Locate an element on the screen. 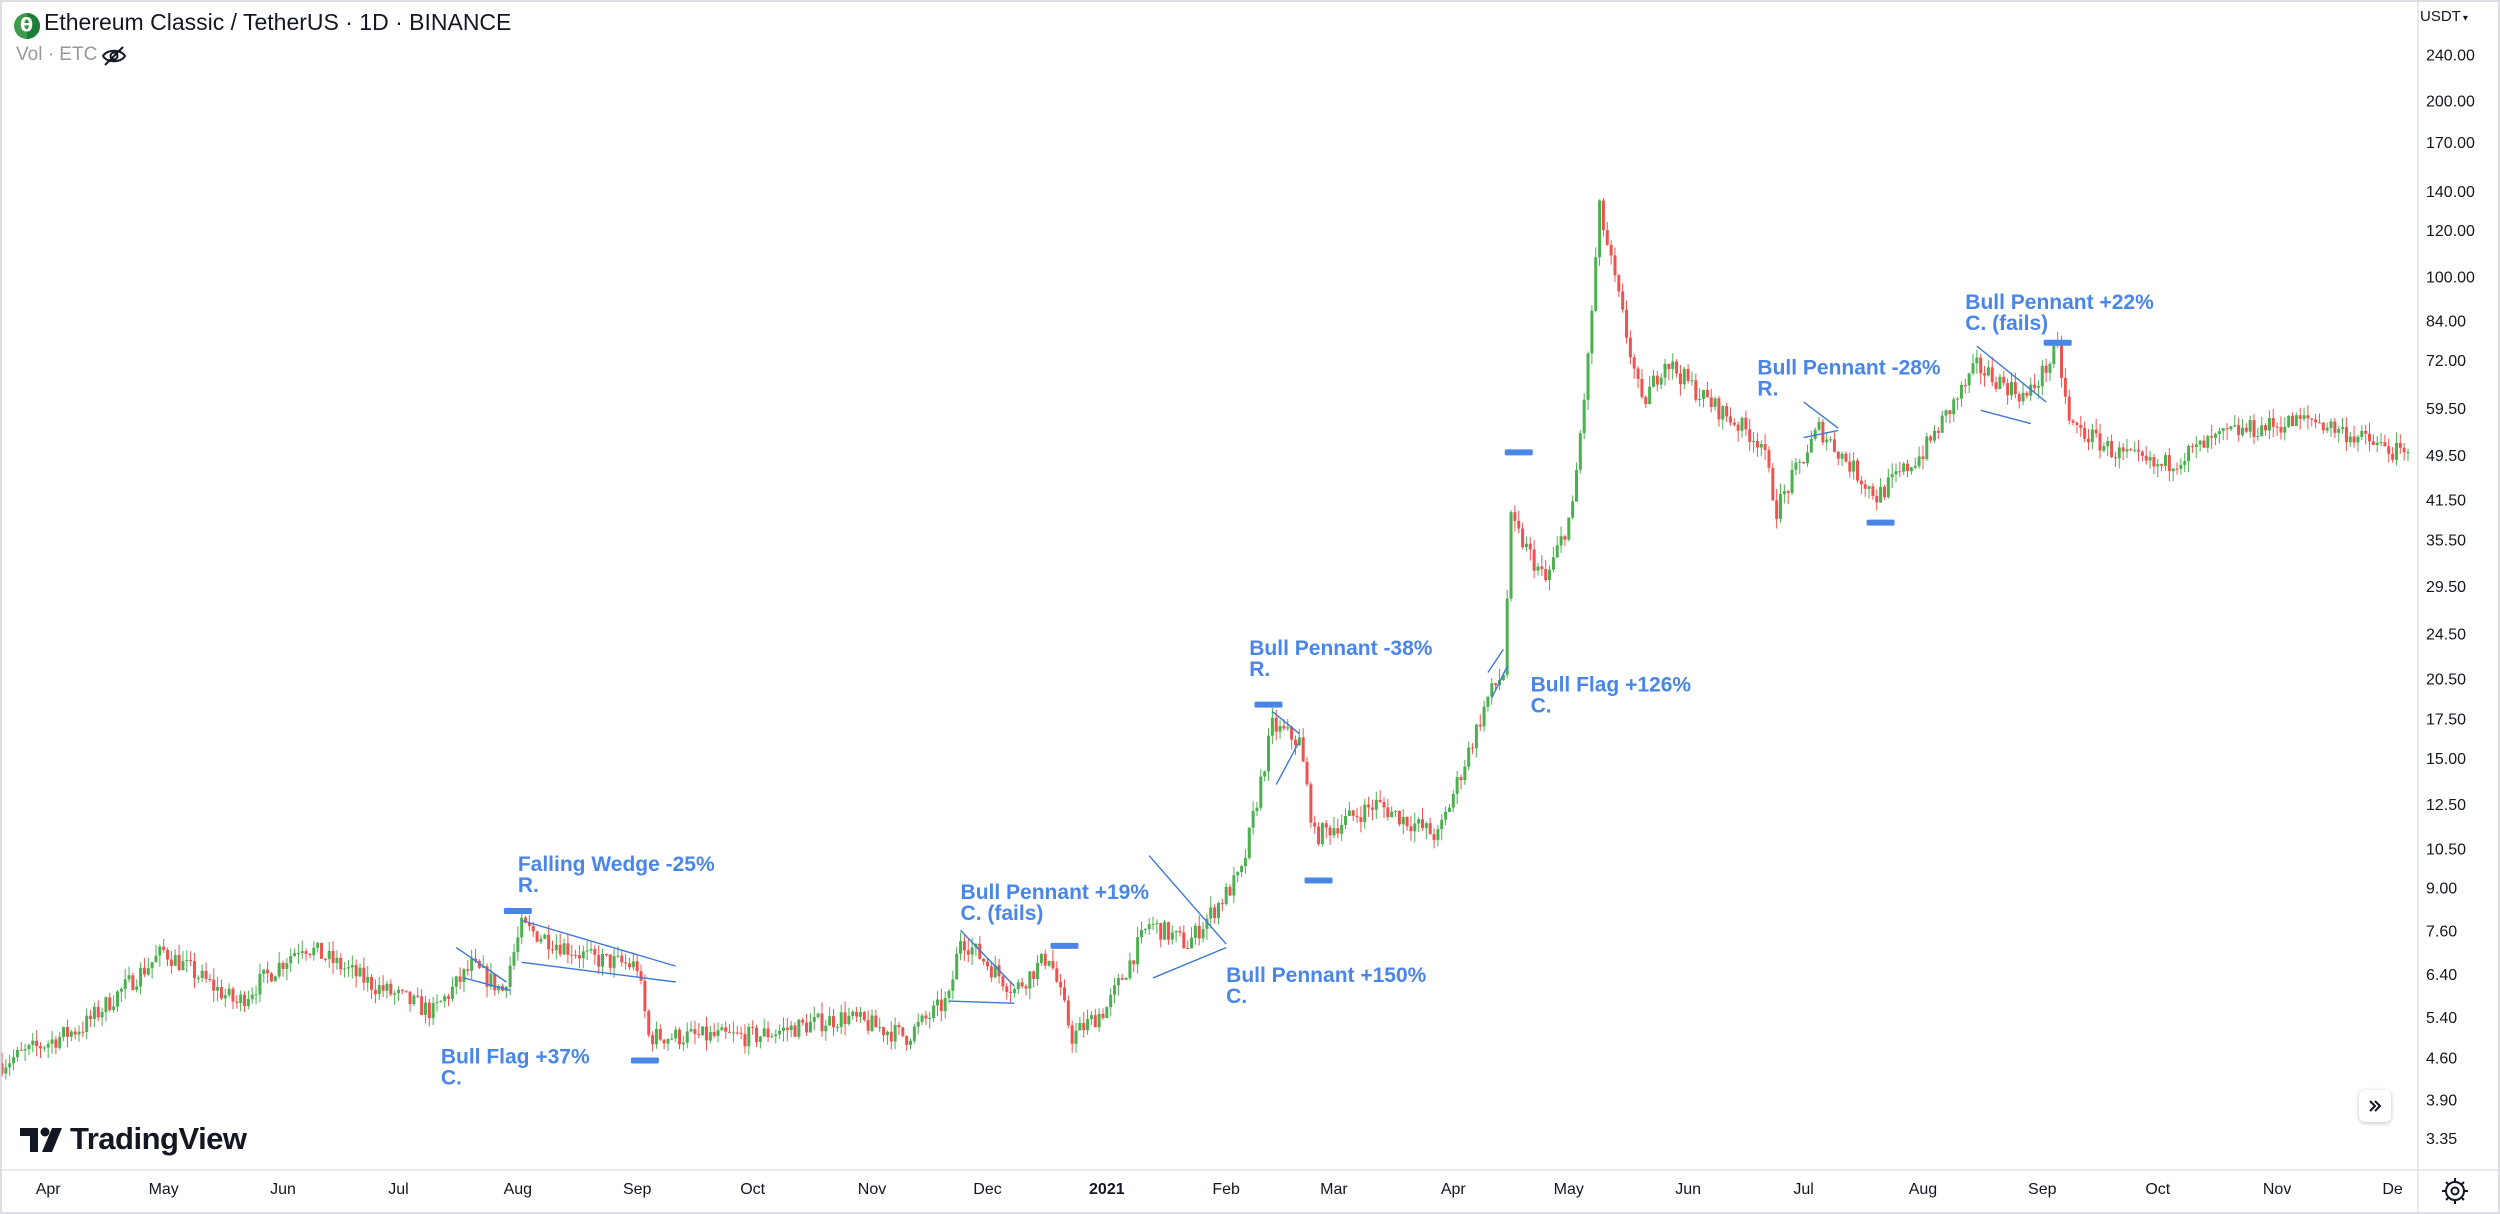  pattern-annotation-line: Bull Pennant +150% is located at coordinates (1326, 975).